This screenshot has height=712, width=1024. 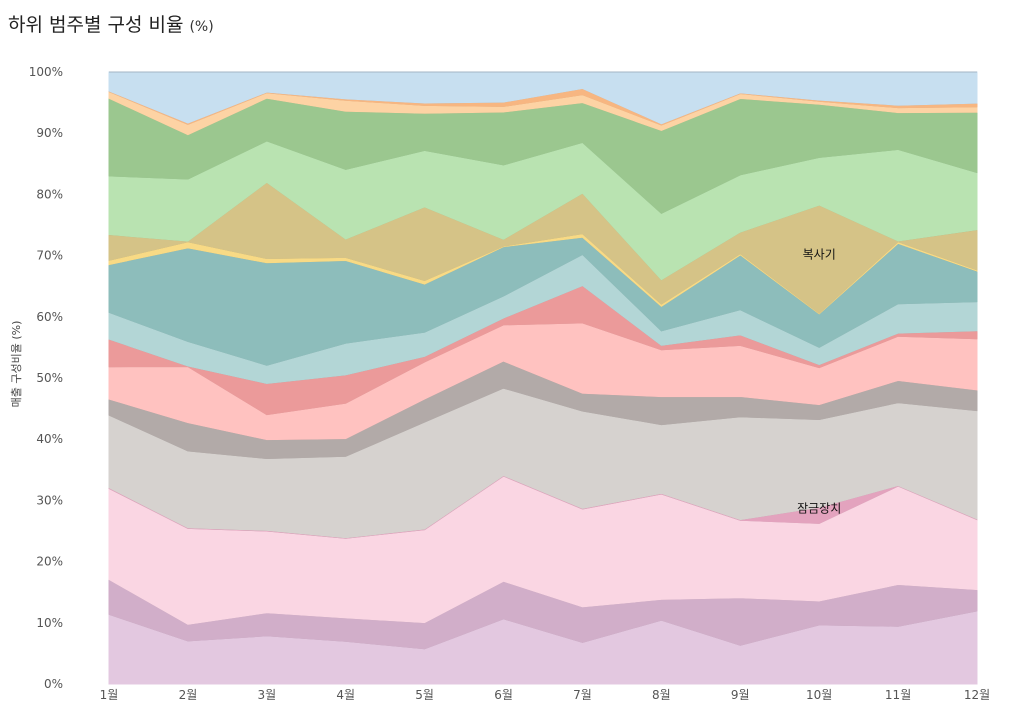 I want to click on x-tick-label: 12월, so click(x=977, y=695).